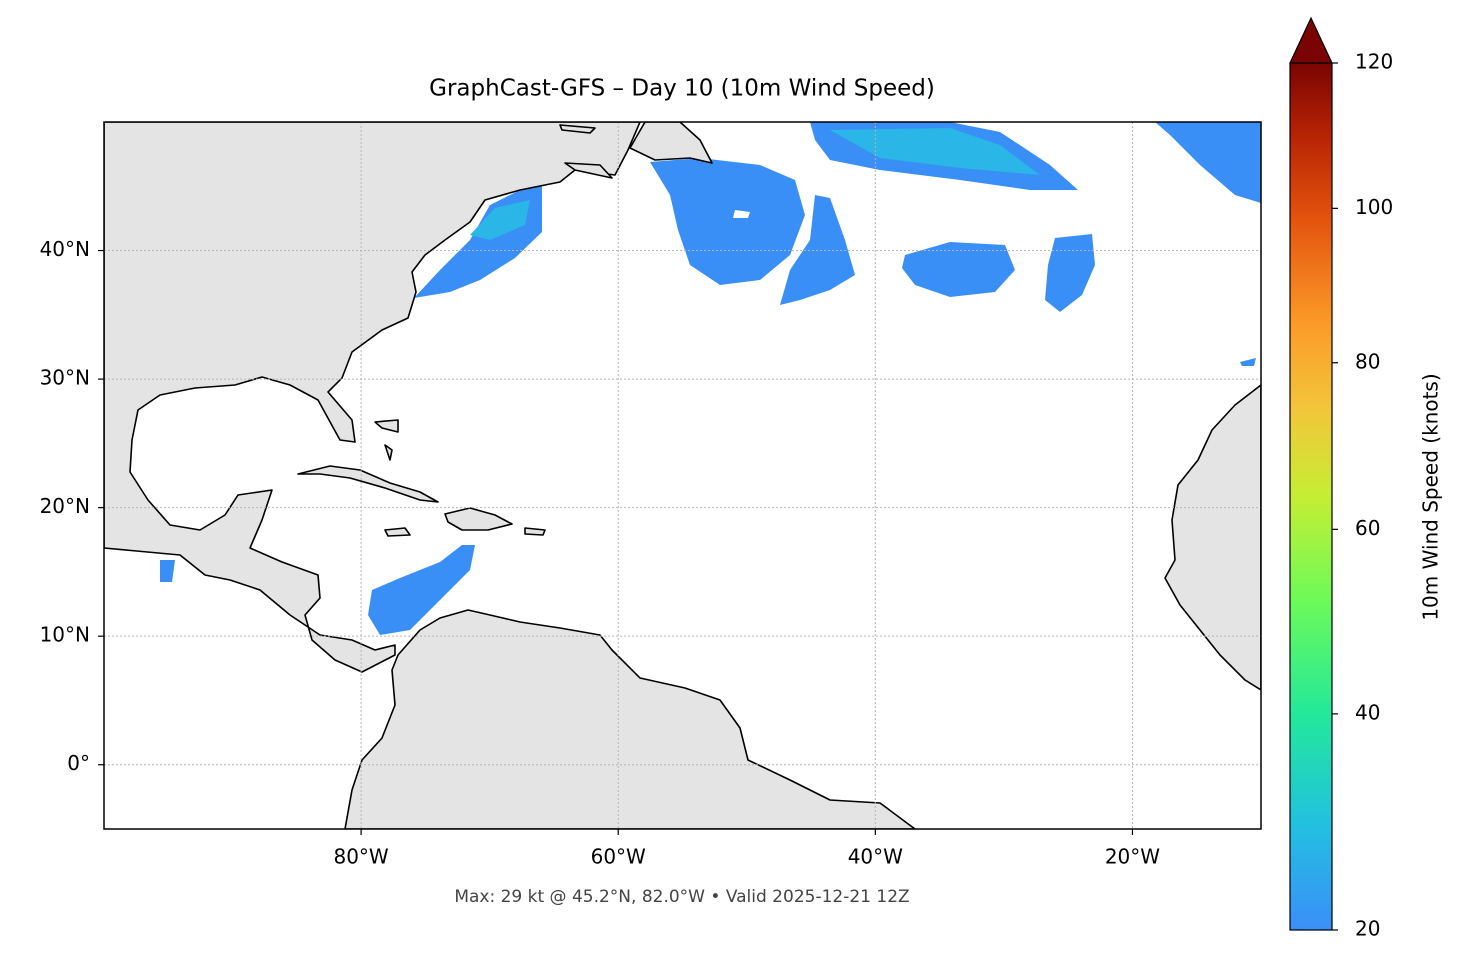 This screenshot has width=1466, height=973. Describe the element at coordinates (618, 857) in the screenshot. I see `x-tick-label: 60°W` at that location.